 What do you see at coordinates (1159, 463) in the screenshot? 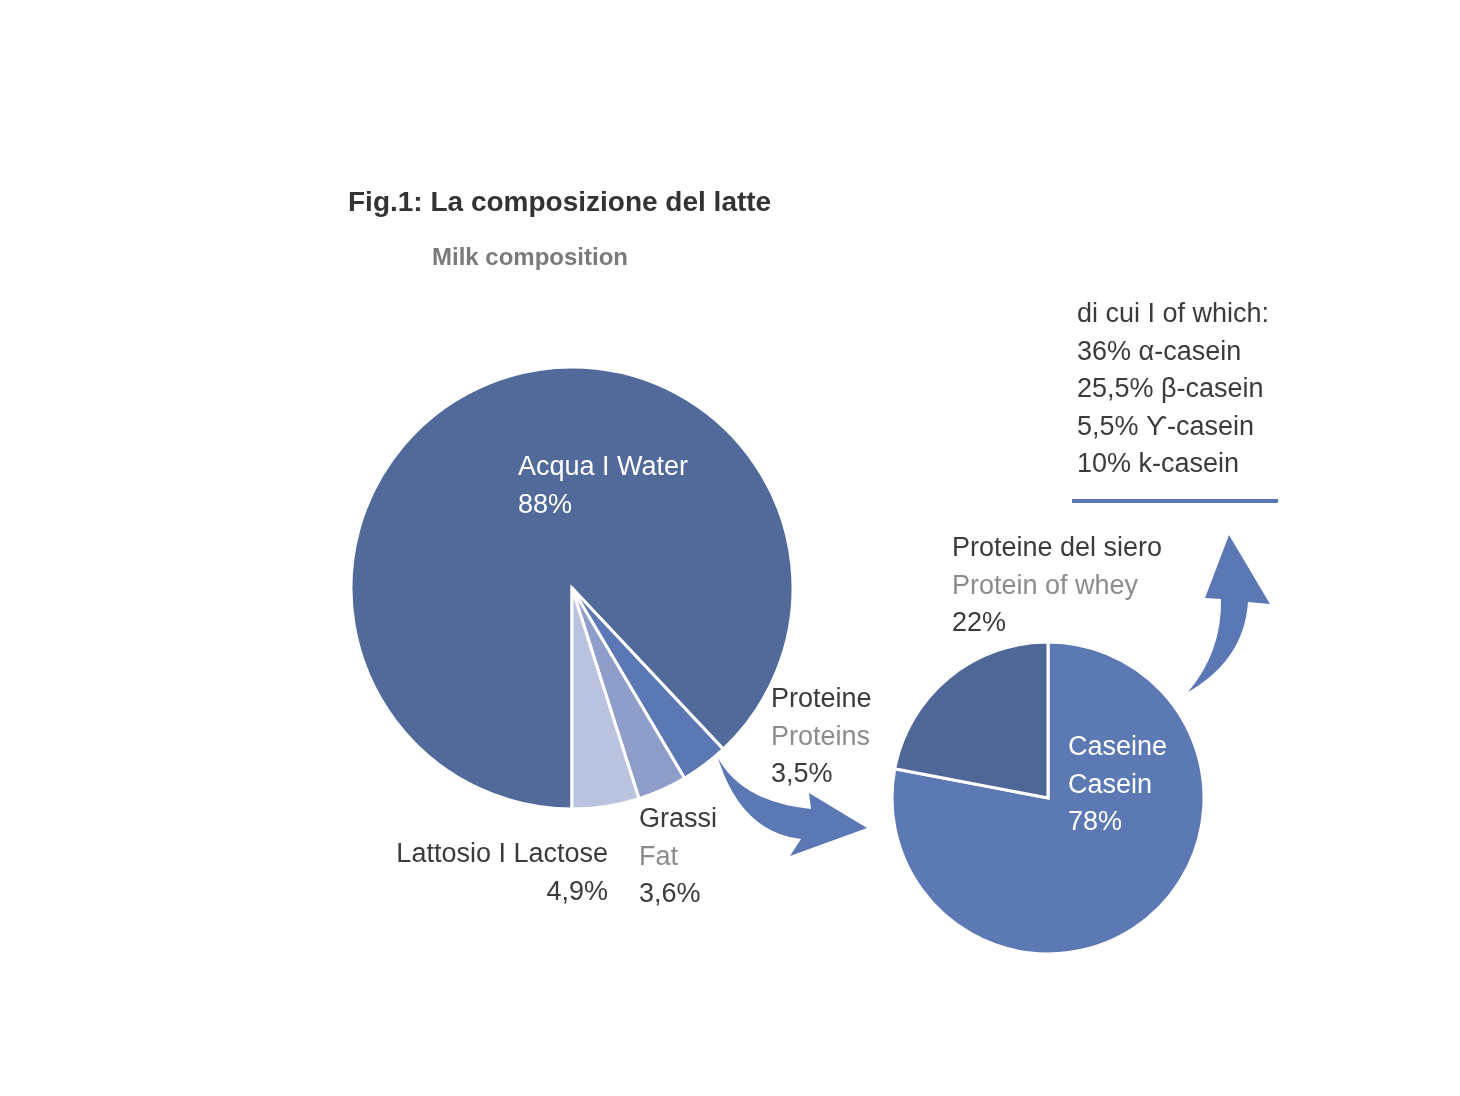
I see `text: 10% k-casein` at bounding box center [1159, 463].